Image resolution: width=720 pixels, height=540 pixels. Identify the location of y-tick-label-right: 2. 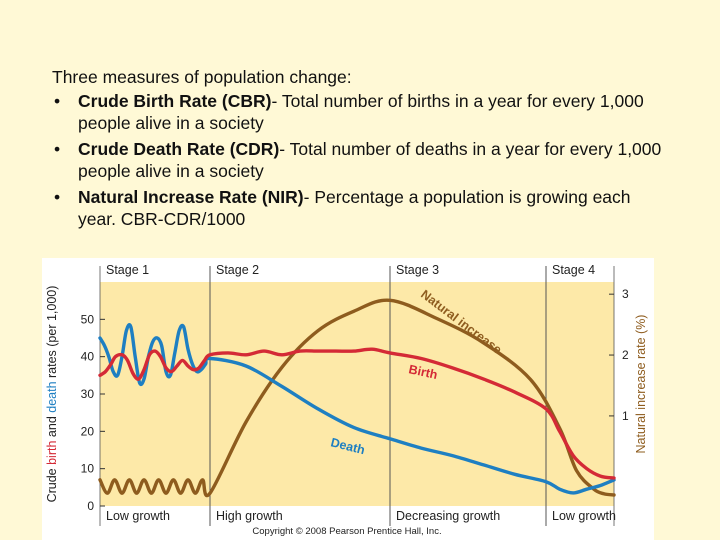
(625, 355).